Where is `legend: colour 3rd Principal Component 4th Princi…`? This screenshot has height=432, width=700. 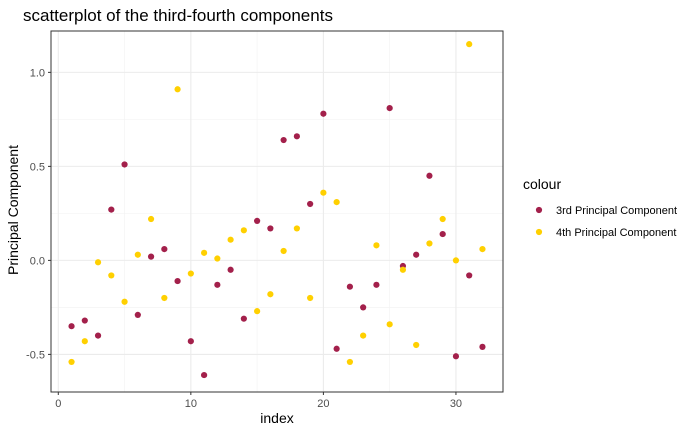
legend: colour 3rd Principal Component 4th Princi… is located at coordinates (600, 207).